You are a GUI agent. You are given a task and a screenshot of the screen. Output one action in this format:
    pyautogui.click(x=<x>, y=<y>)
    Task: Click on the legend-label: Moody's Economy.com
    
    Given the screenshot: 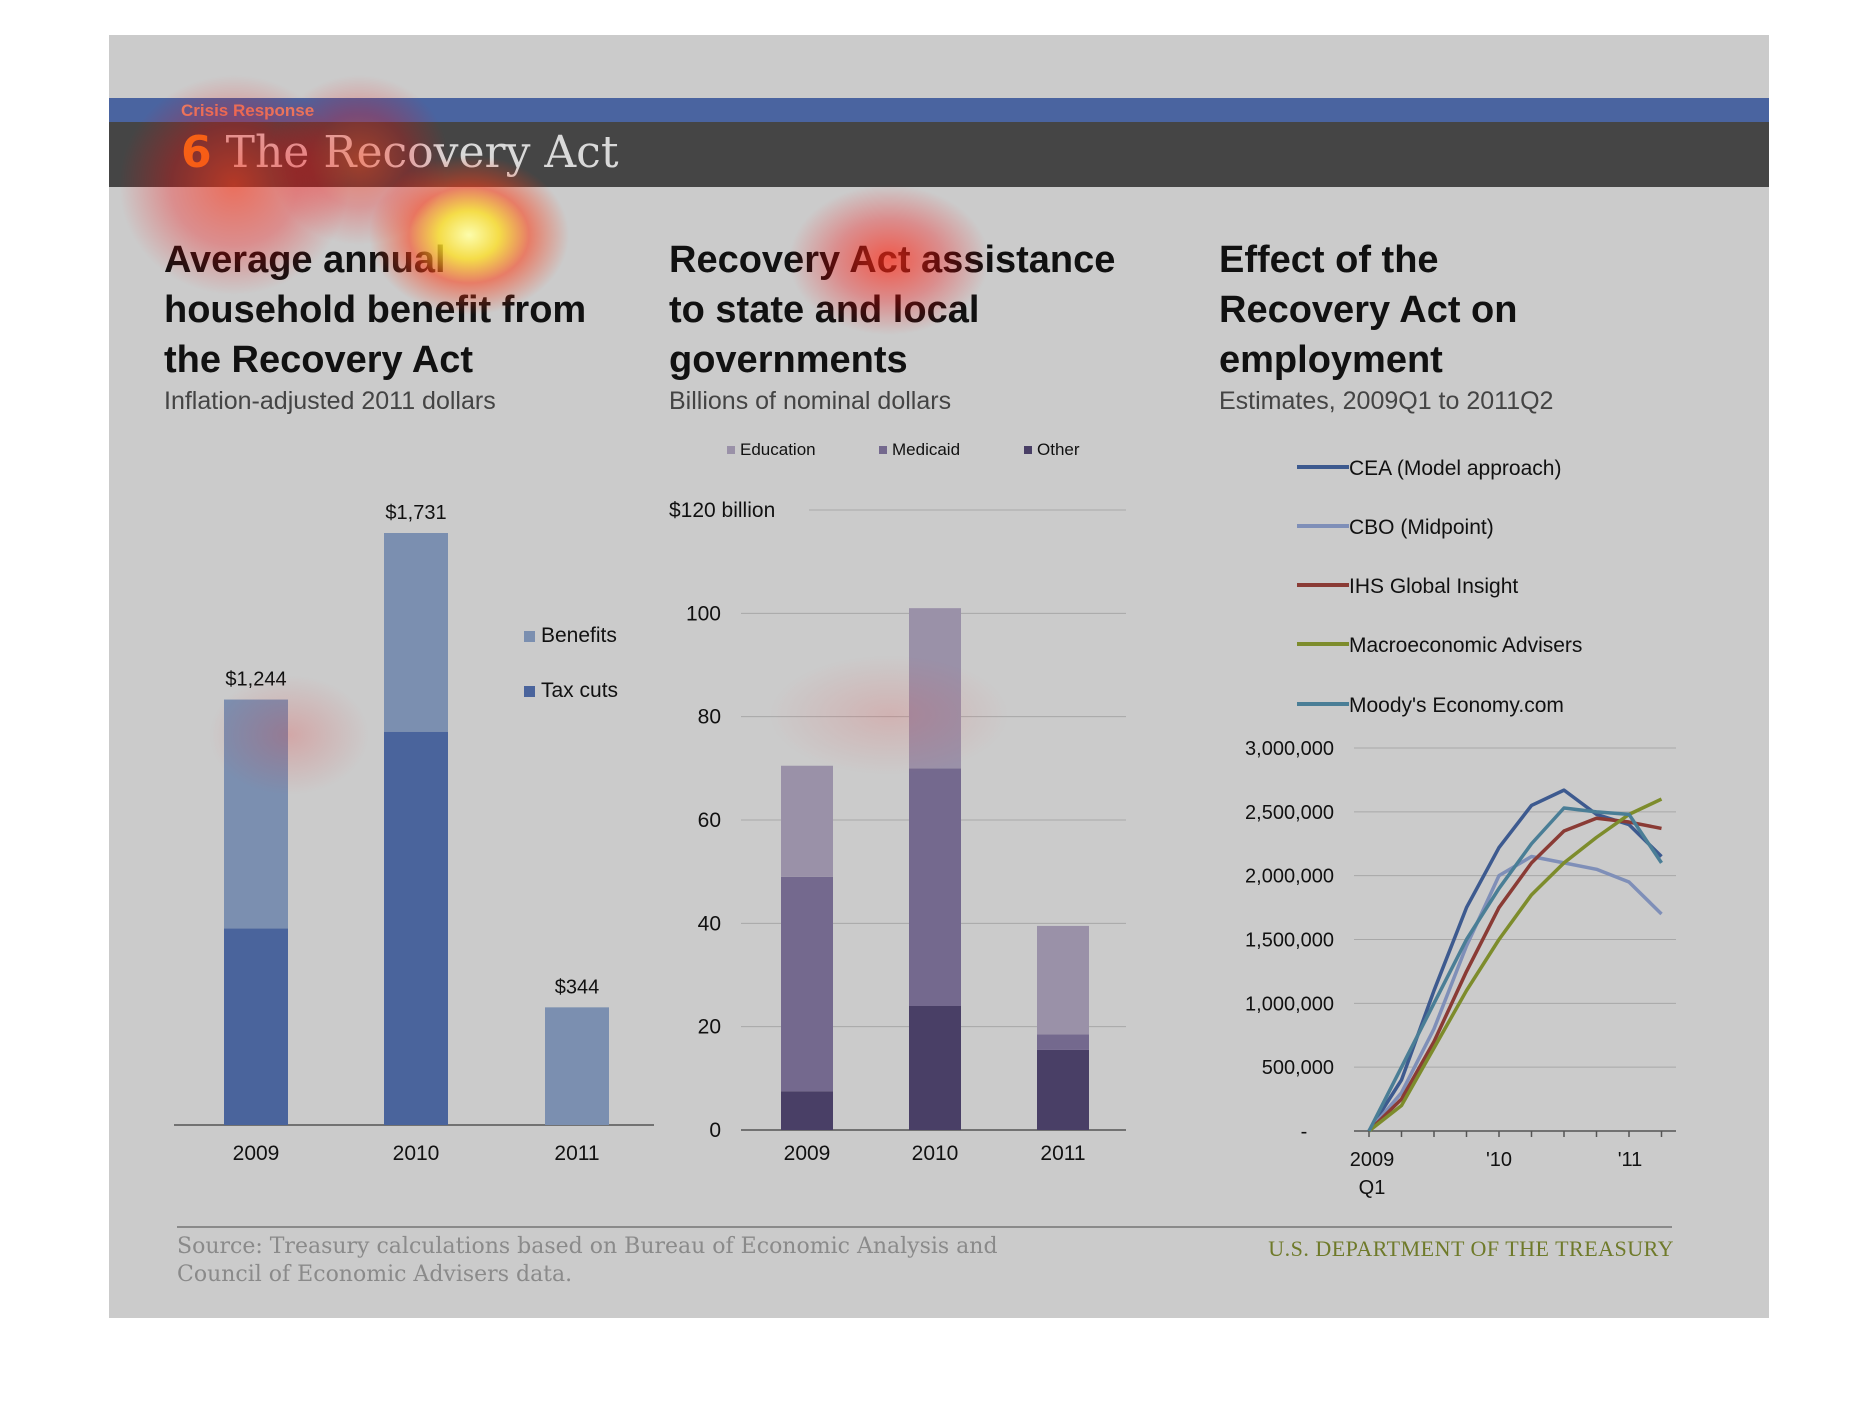 What is the action you would take?
    pyautogui.click(x=1456, y=705)
    